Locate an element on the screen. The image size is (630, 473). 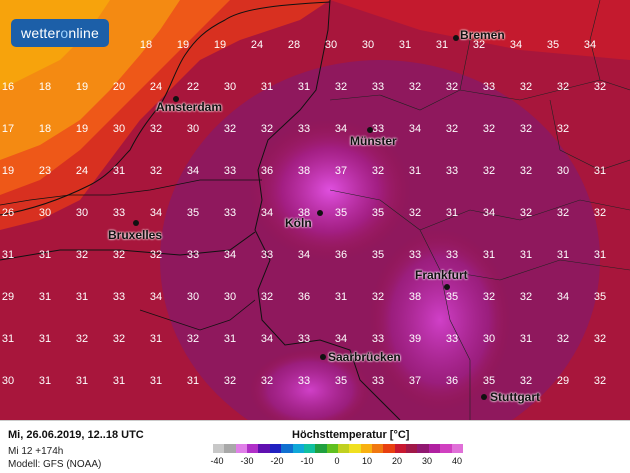
legend-tick: 40 is located at coordinates (456, 461).